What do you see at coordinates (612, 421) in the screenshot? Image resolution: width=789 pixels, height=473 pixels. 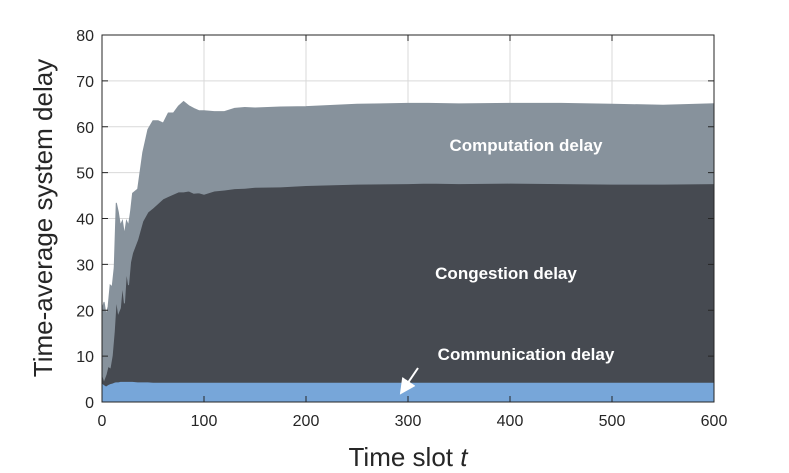 I see `x-tick-label-5: 500` at bounding box center [612, 421].